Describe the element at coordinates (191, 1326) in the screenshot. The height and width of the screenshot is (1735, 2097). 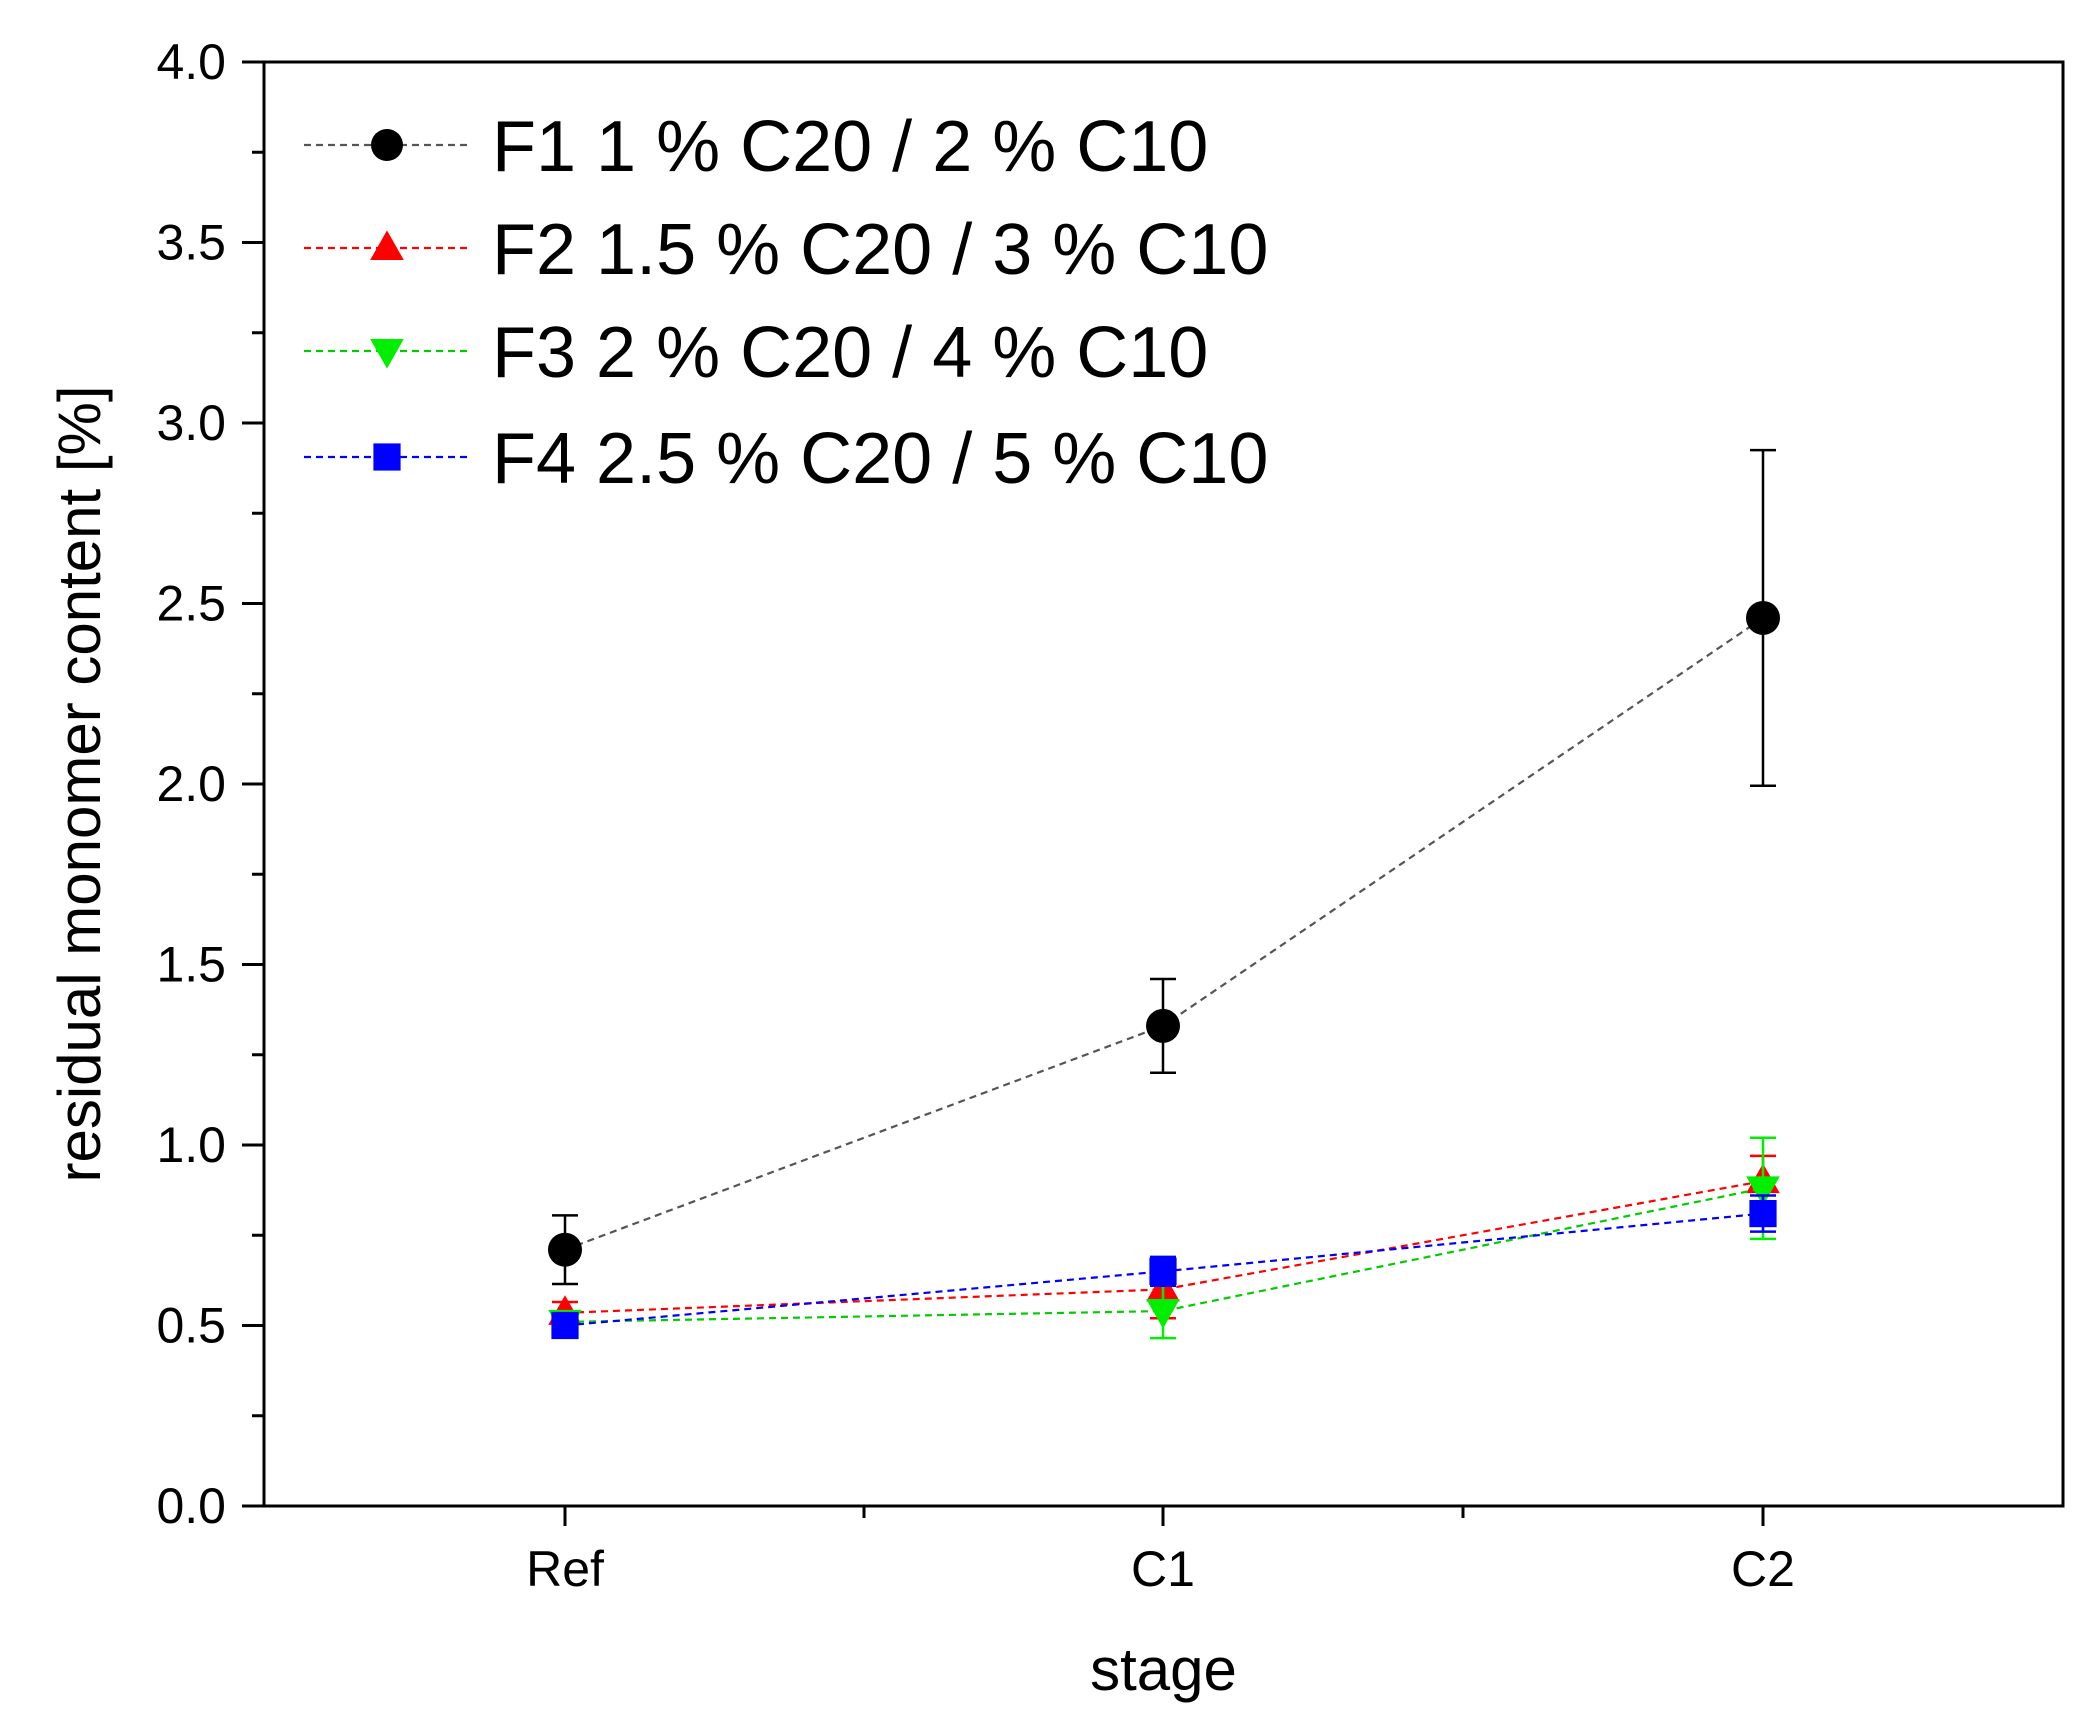
I see `y-tick-label: 0.5` at that location.